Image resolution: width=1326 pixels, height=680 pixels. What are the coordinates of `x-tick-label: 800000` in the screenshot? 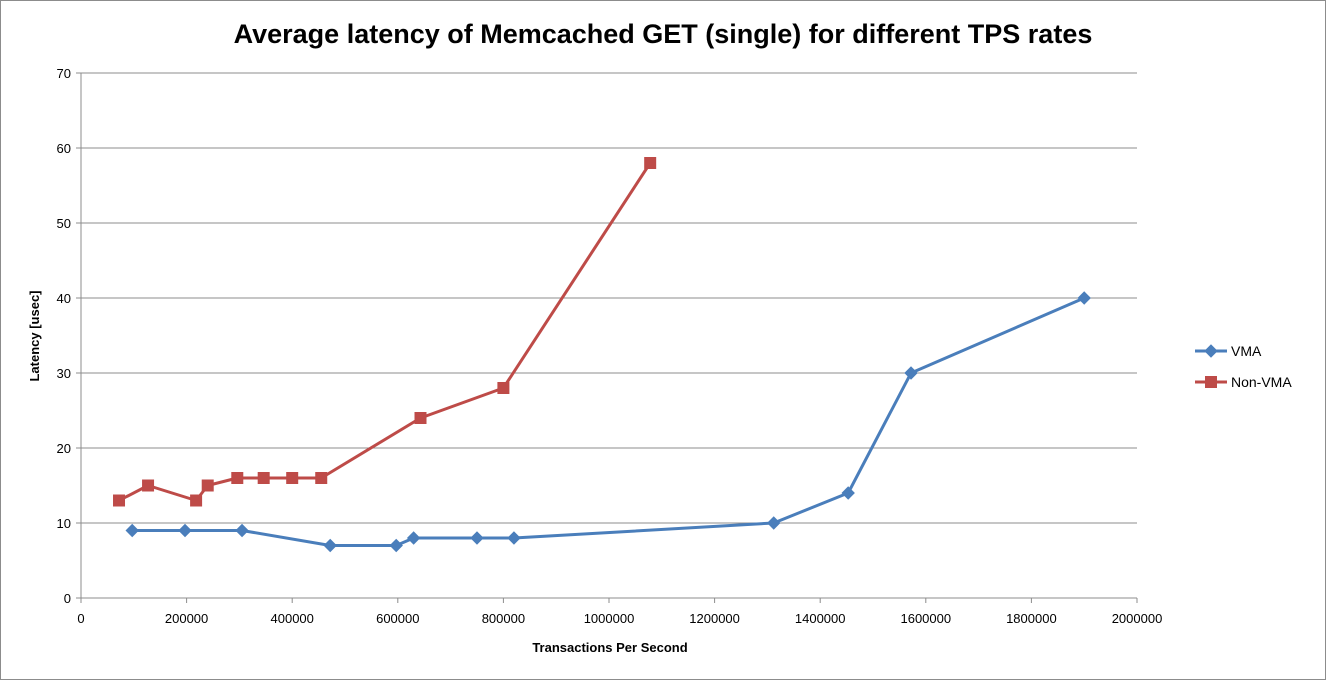 It's located at (503, 618).